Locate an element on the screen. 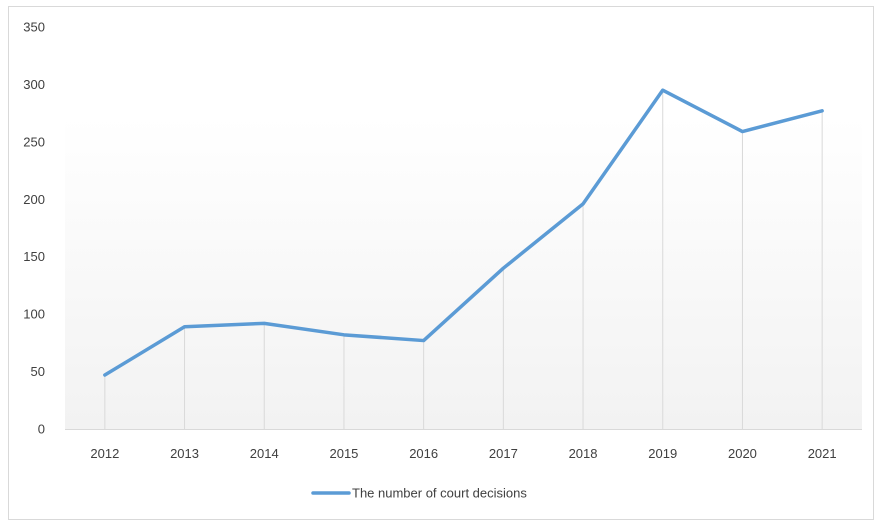 The image size is (876, 522). y-tick-label: 300 is located at coordinates (34, 84).